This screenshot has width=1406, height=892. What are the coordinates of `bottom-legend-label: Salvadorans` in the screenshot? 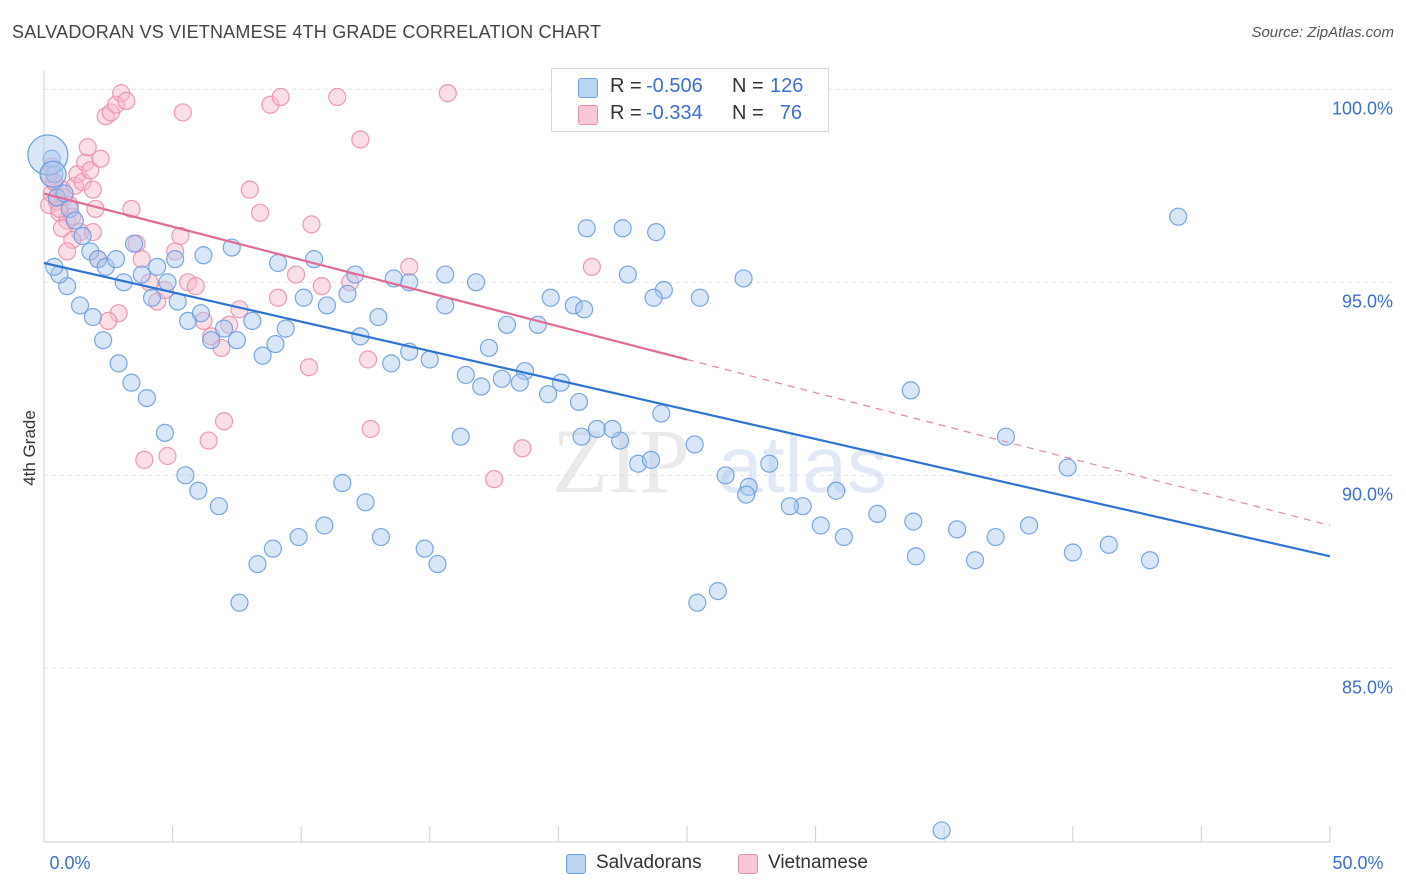 It's located at (649, 862).